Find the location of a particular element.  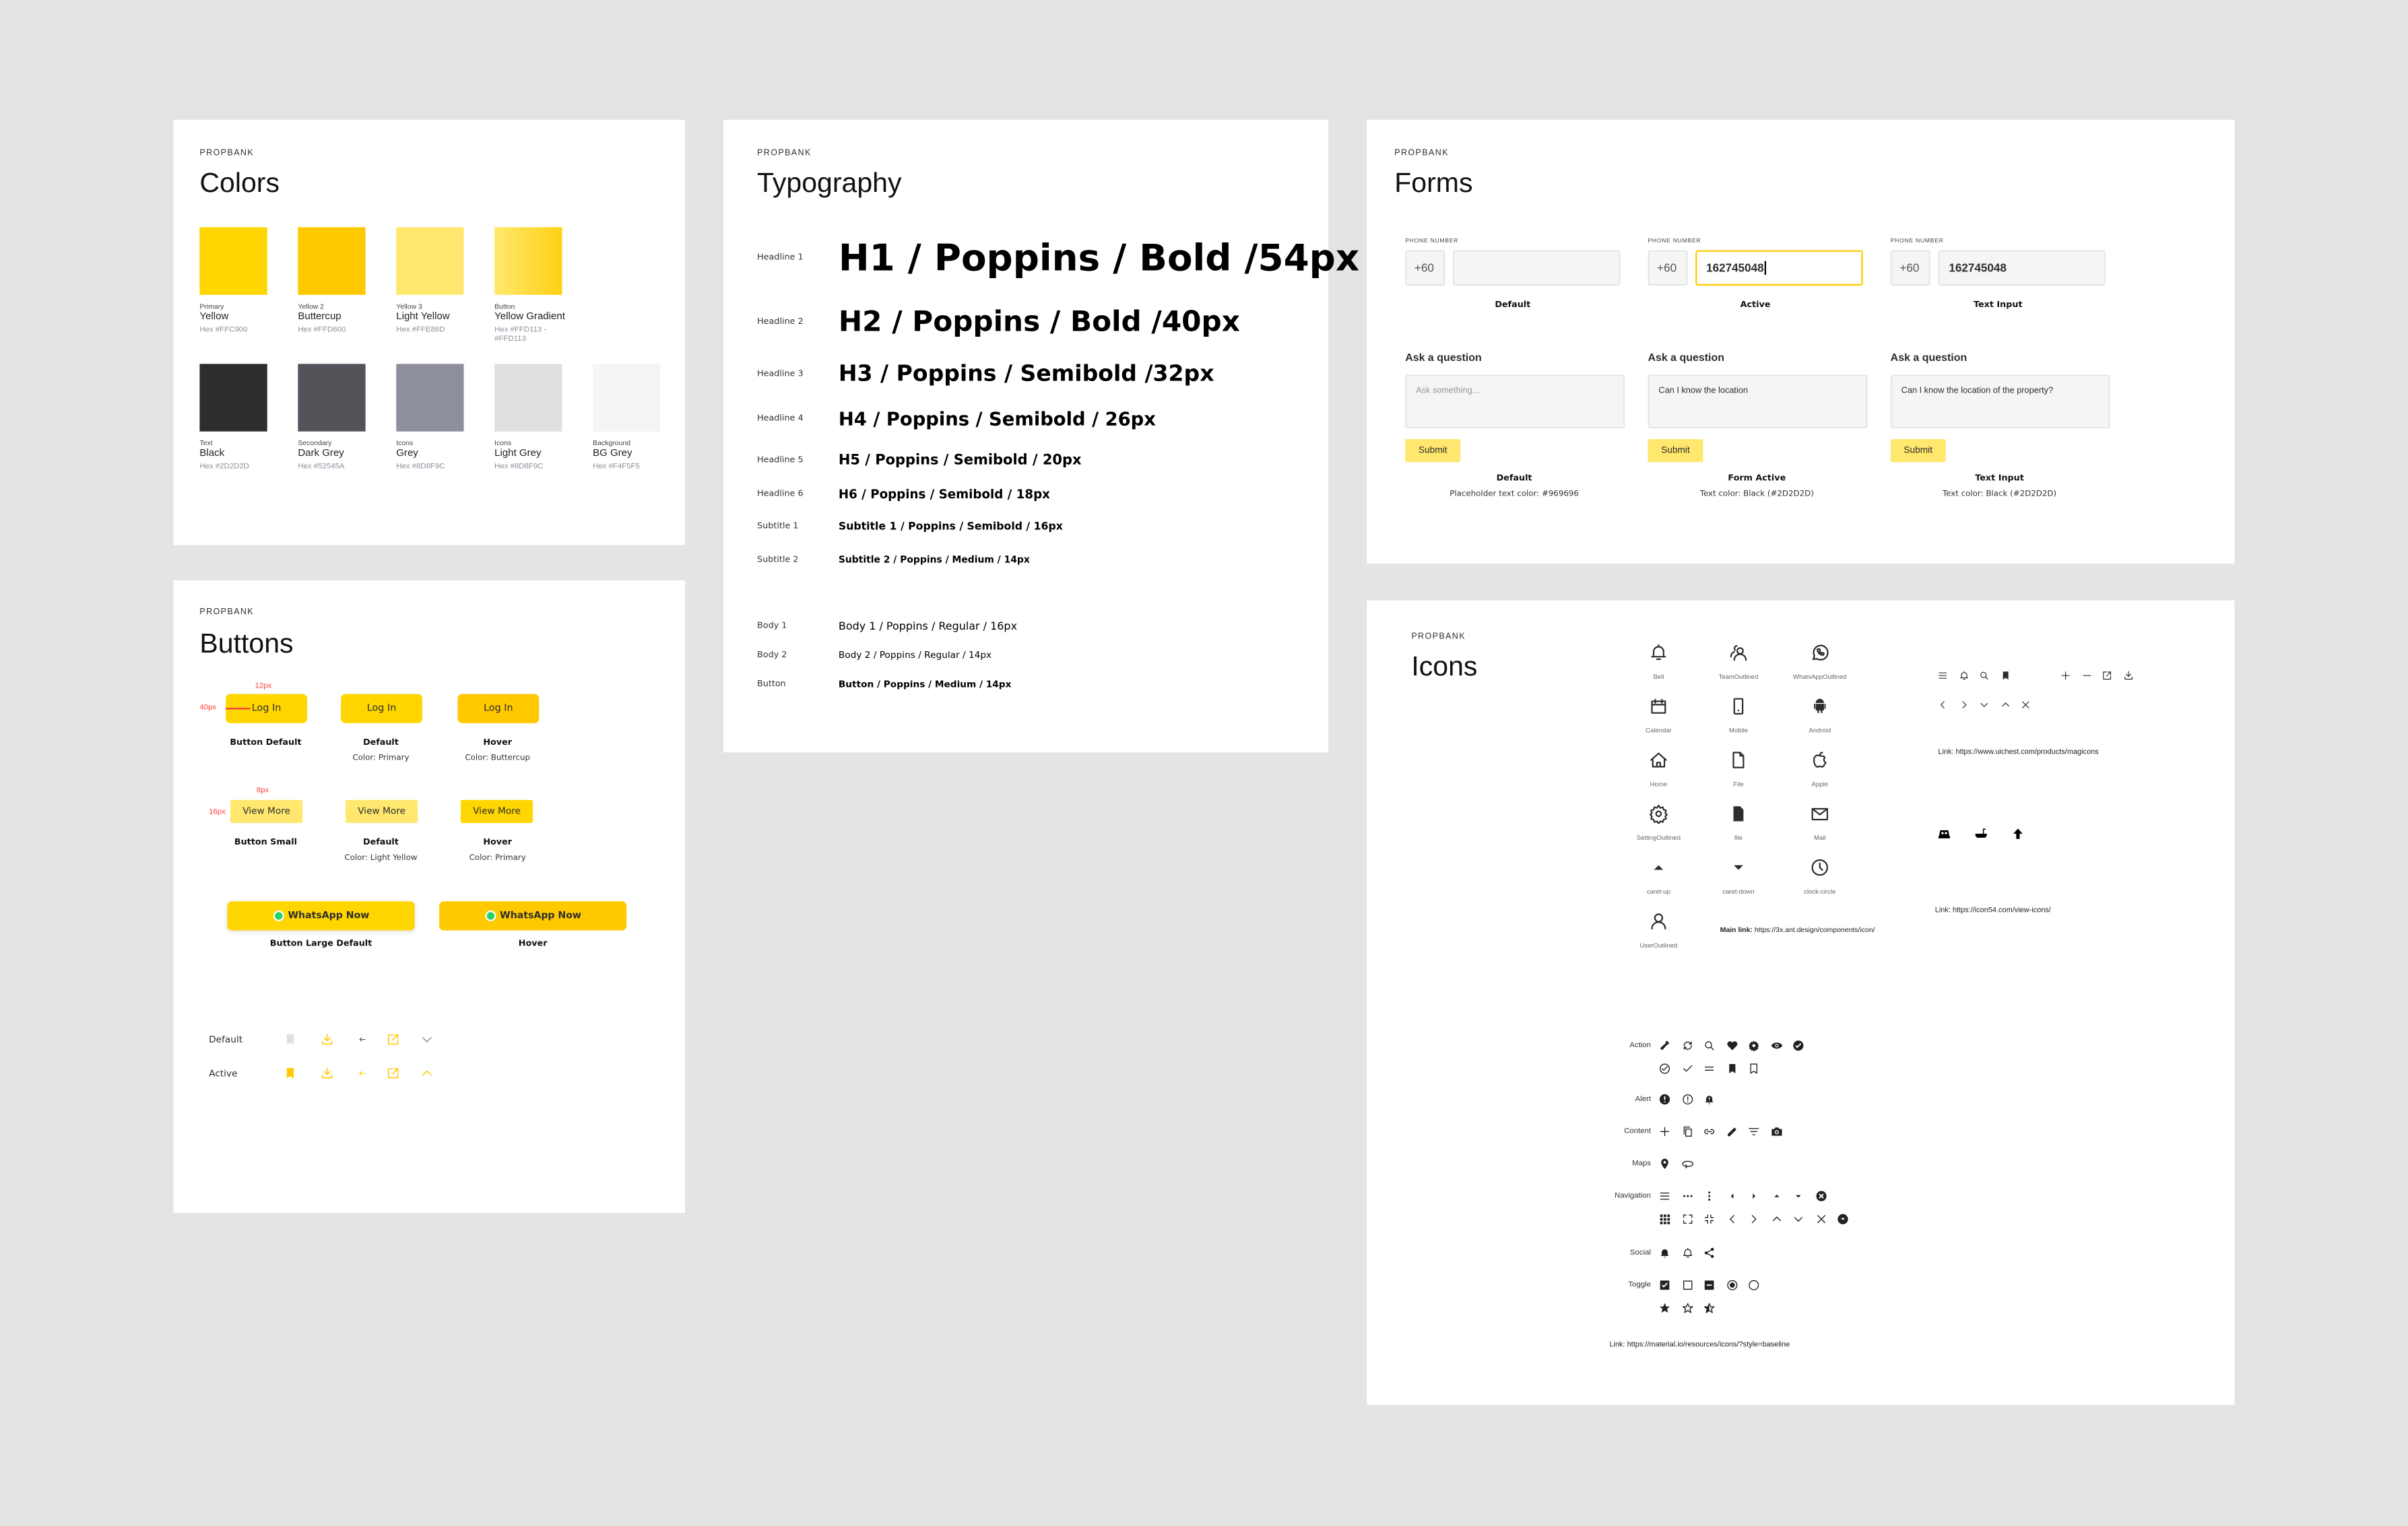

type-sample: H5 / Poppins / Semibold / 20px is located at coordinates (960, 460).